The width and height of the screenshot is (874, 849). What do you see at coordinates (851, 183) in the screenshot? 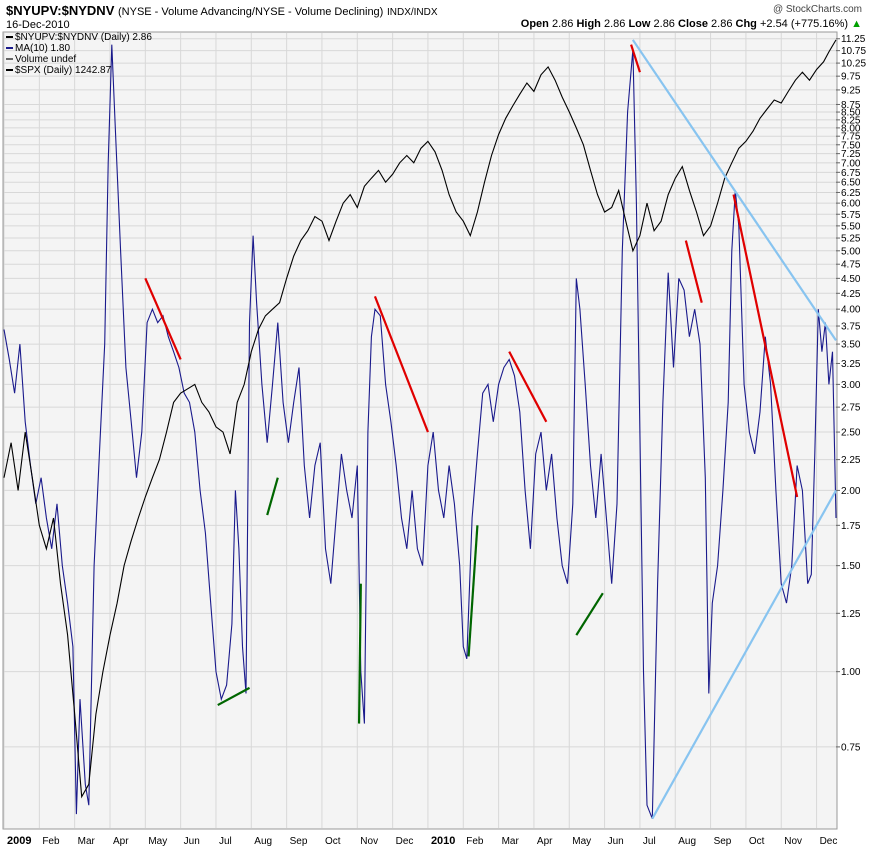
I see `y-tick-label: 6.50` at bounding box center [851, 183].